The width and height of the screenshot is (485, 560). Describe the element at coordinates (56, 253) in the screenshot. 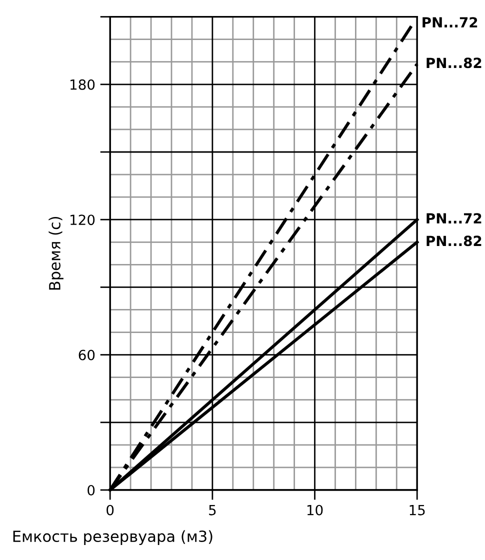

I see `y-axis-title: Время (с)` at that location.